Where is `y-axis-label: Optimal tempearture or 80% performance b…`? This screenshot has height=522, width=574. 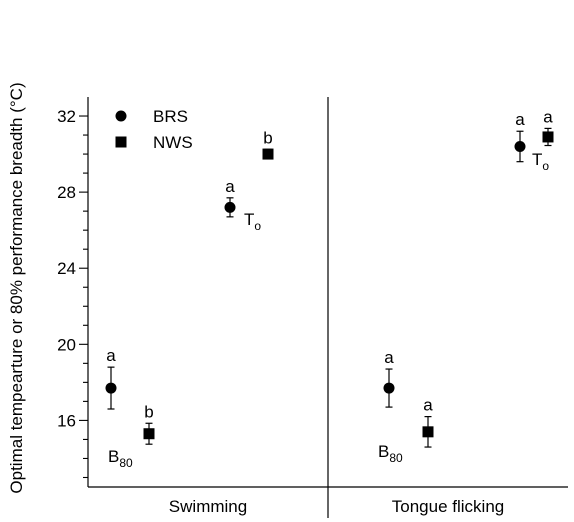 y-axis-label: Optimal tempearture or 80% performance b… is located at coordinates (16, 287).